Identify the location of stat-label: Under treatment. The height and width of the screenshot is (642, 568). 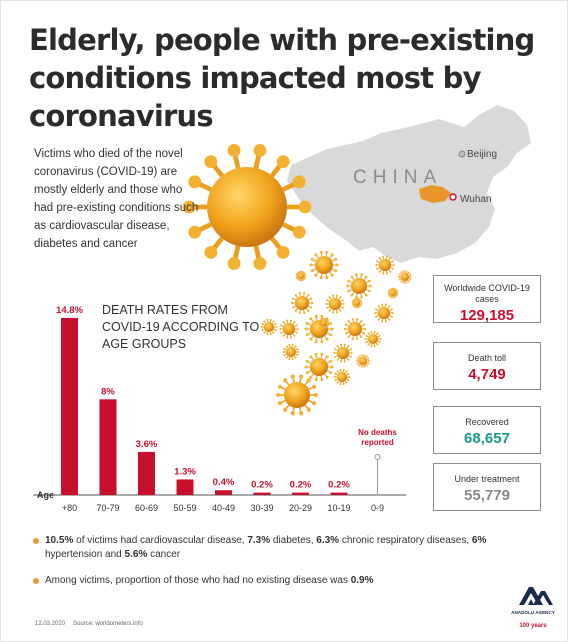
(487, 479).